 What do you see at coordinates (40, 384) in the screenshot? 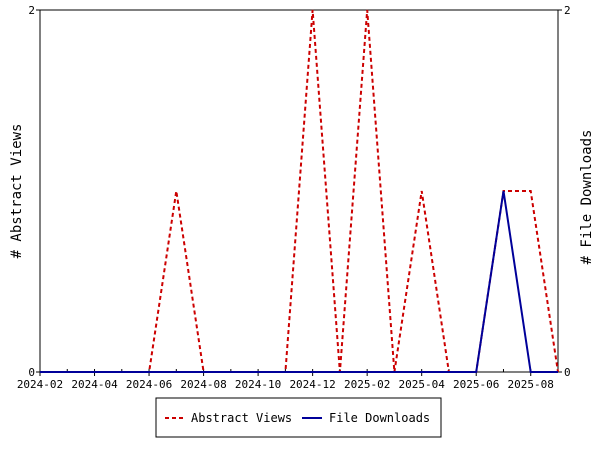
I see `x-tick-label: 2024-02` at bounding box center [40, 384].